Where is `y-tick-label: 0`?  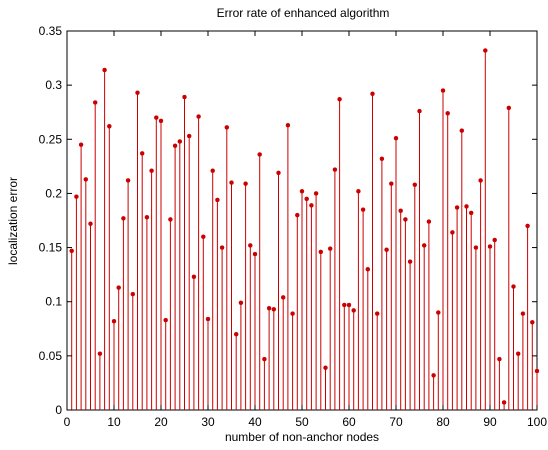
y-tick-label: 0 is located at coordinates (58, 410).